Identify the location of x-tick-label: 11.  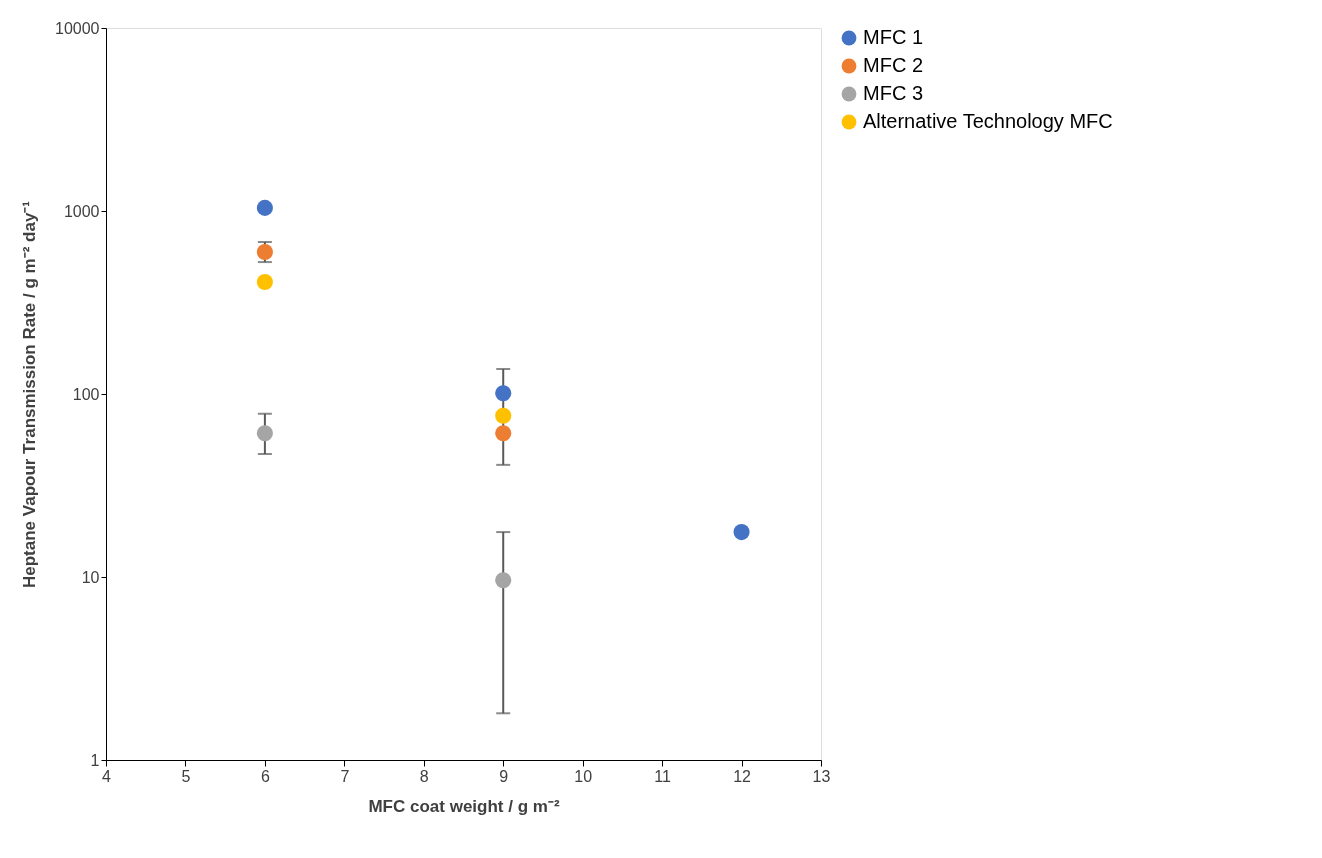
(663, 776).